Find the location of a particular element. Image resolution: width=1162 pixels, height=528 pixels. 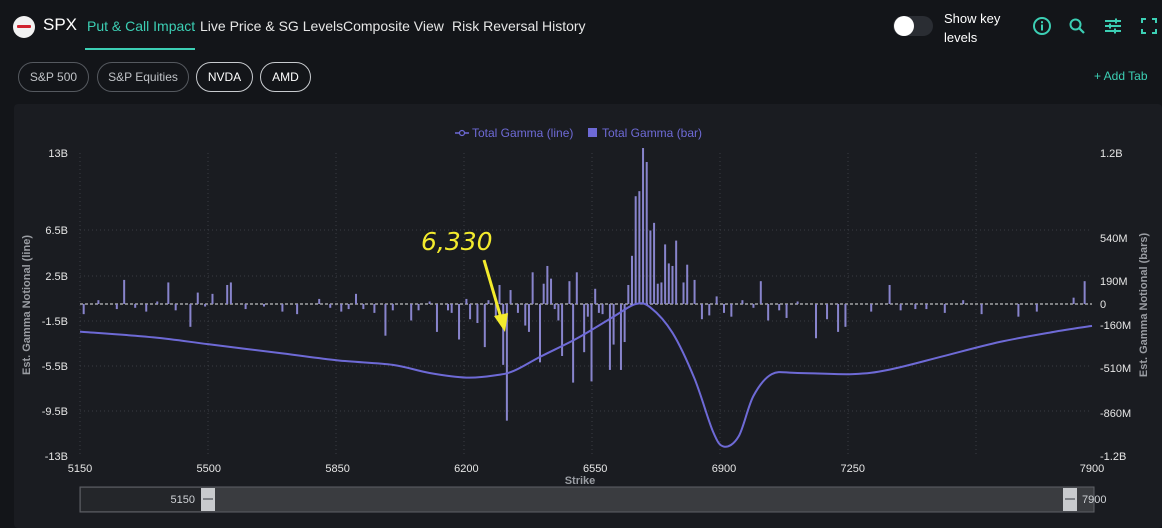

chart-legend: Total Gamma (line) Total Gamma (bar) is located at coordinates (578, 133).